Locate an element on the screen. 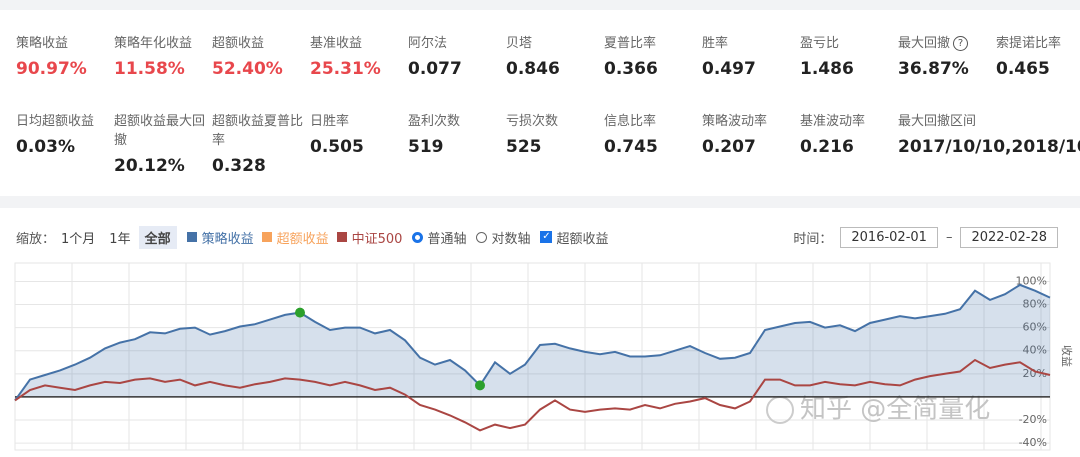 This screenshot has width=1080, height=457. label-text: 贝塔 is located at coordinates (519, 43).